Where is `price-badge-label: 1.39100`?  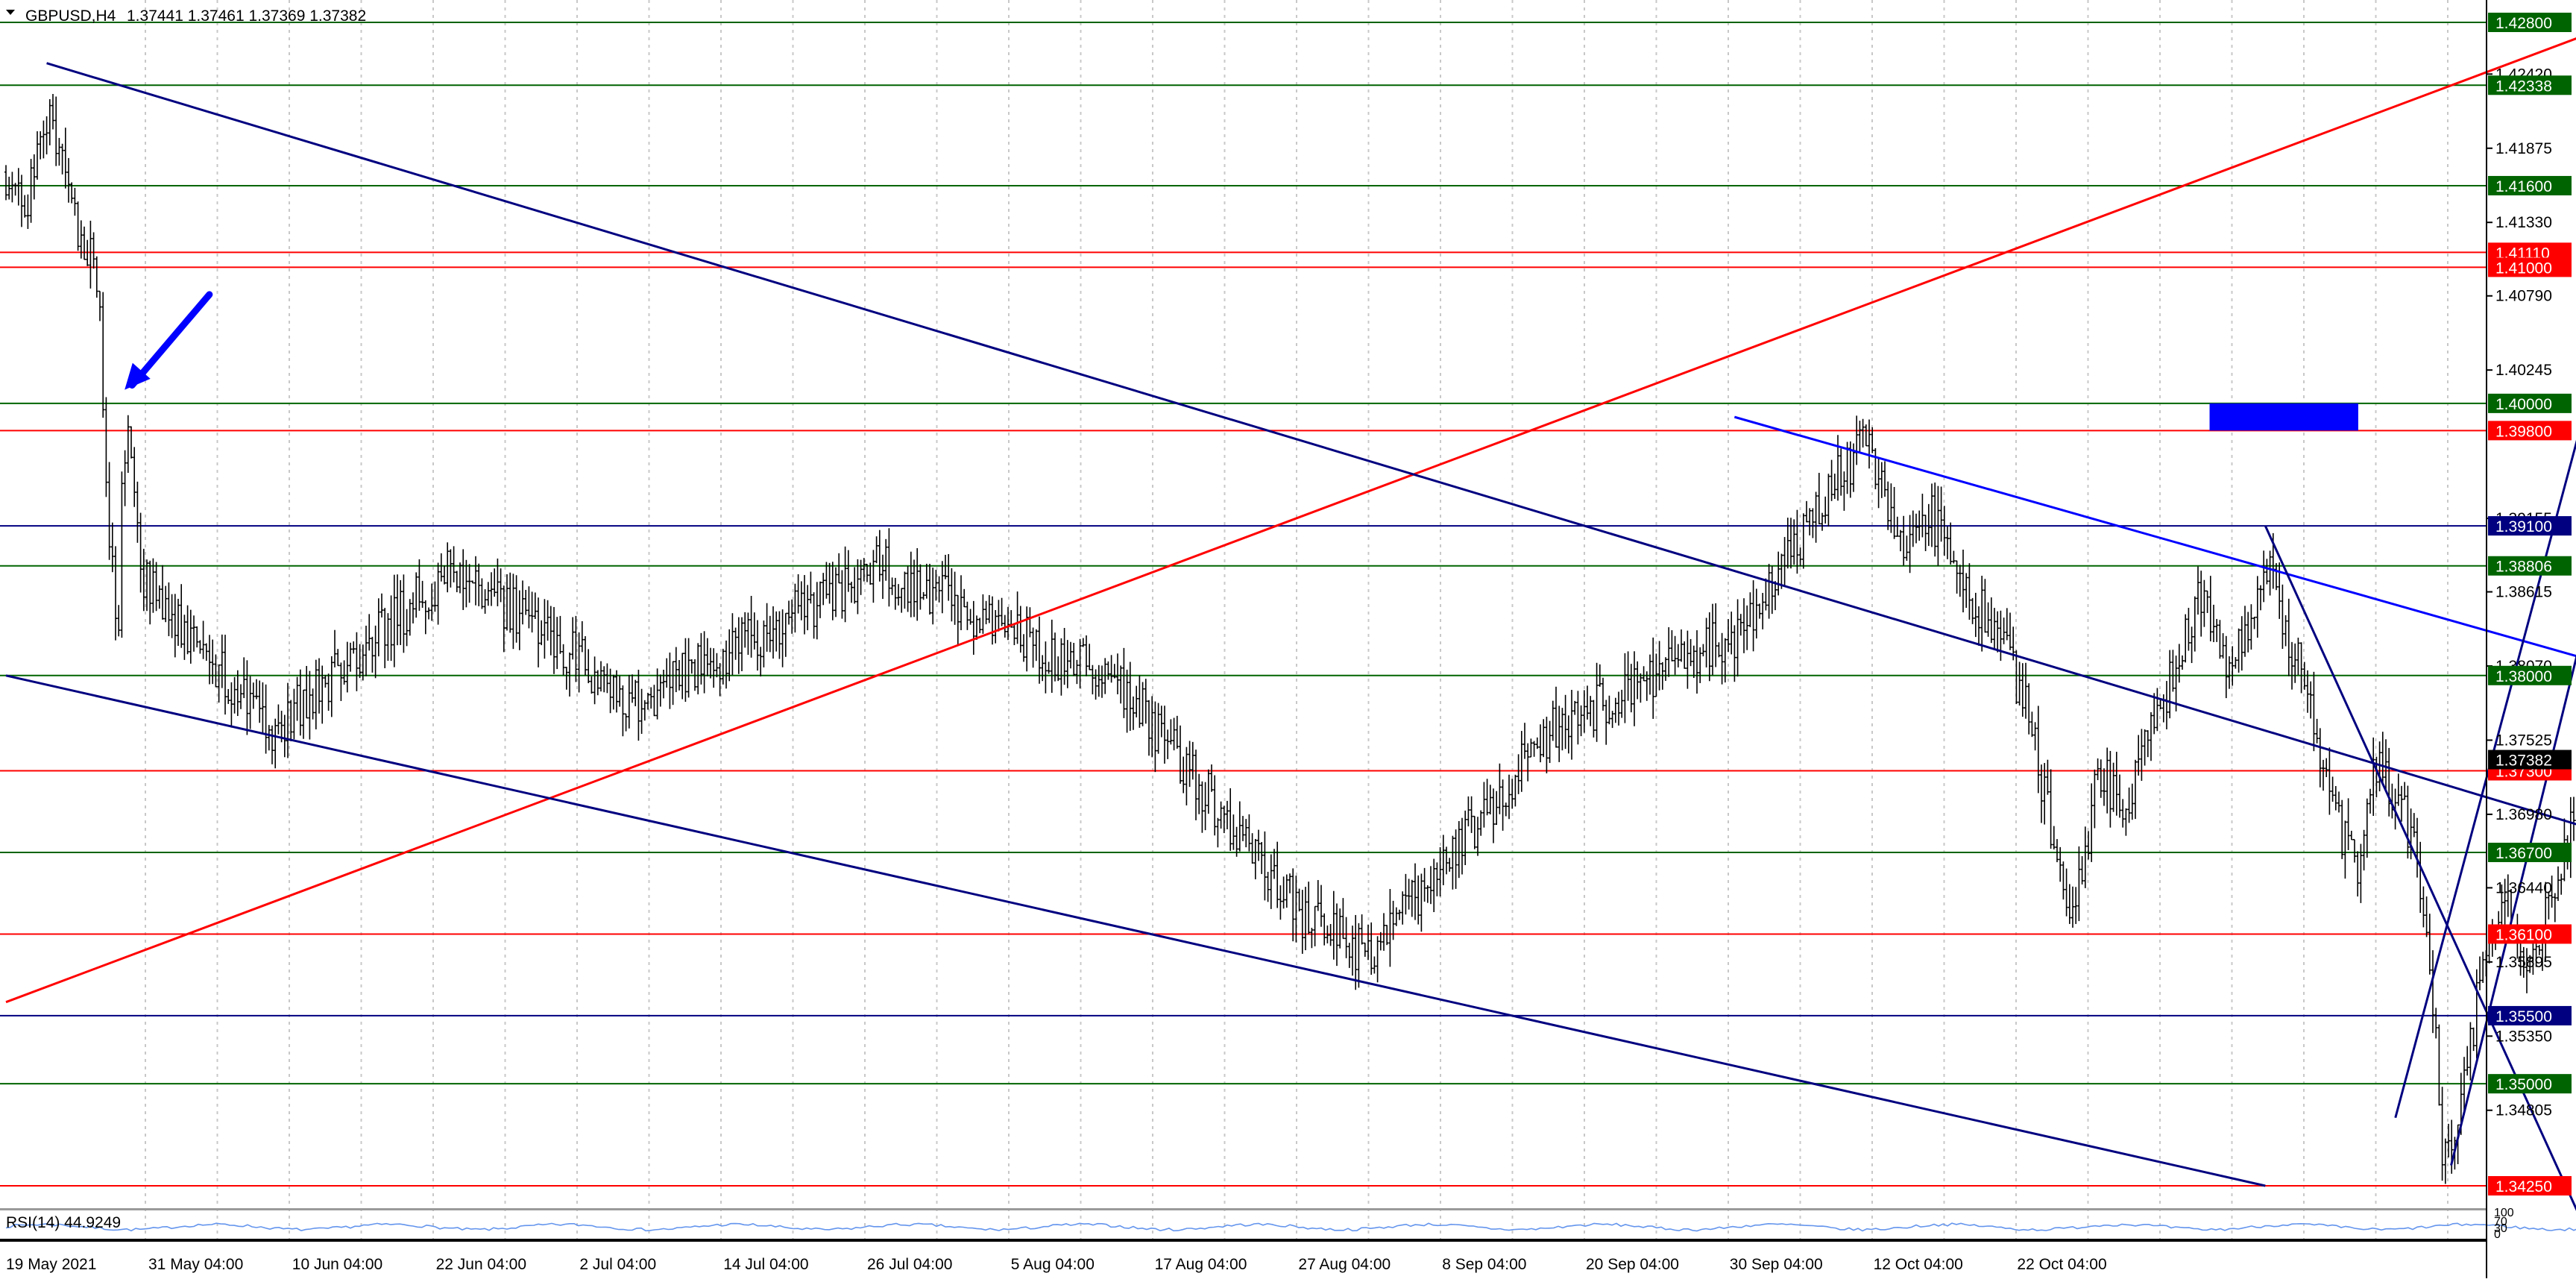 price-badge-label: 1.39100 is located at coordinates (2523, 526).